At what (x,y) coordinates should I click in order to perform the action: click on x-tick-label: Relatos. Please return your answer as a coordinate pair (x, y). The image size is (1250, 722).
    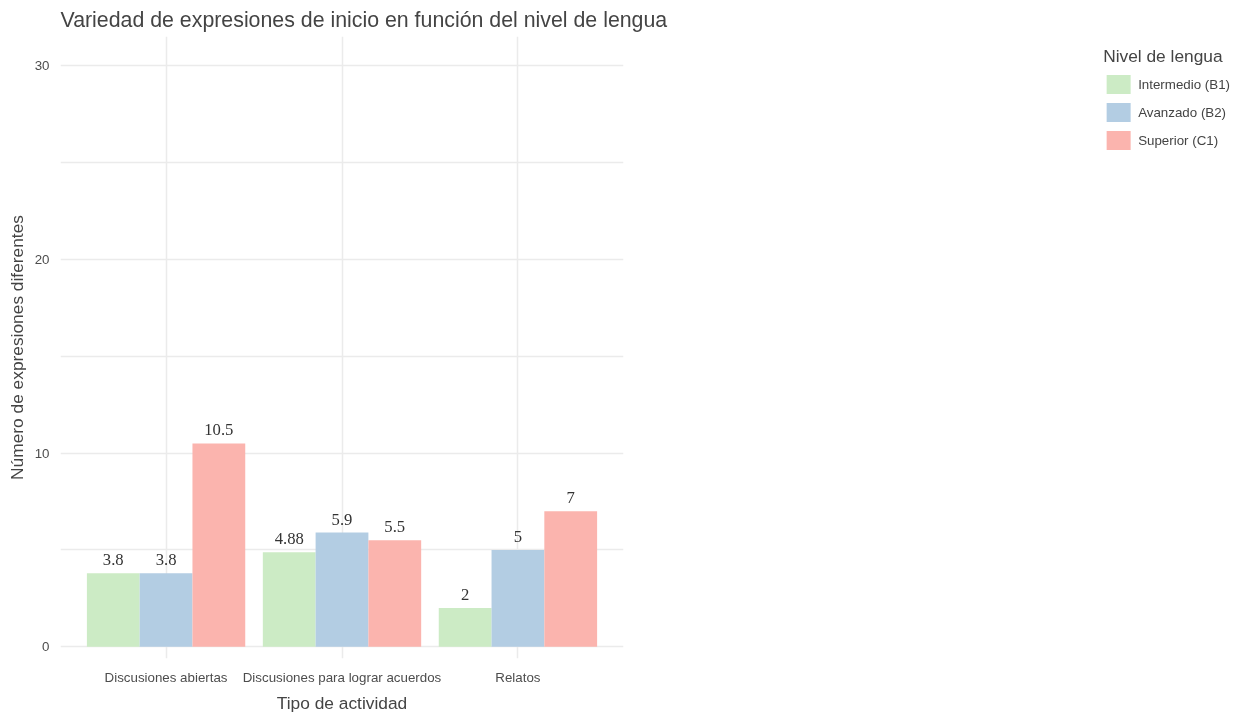
    Looking at the image, I should click on (518, 677).